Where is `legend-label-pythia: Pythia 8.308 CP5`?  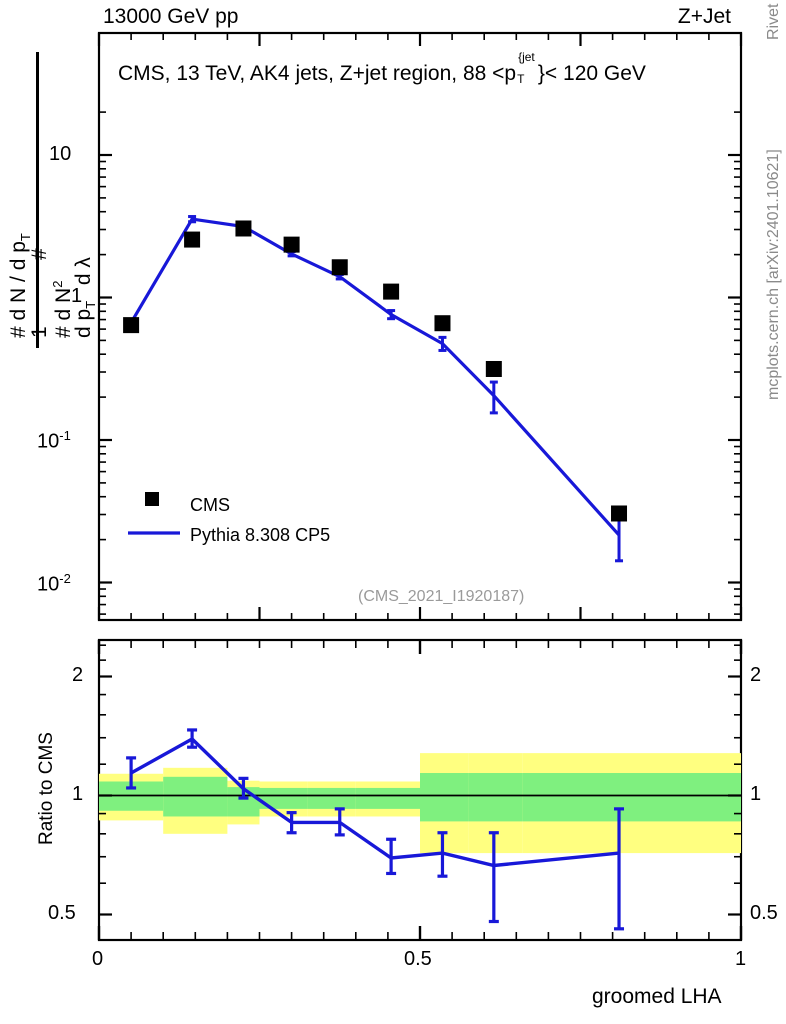 legend-label-pythia: Pythia 8.308 CP5 is located at coordinates (260, 535).